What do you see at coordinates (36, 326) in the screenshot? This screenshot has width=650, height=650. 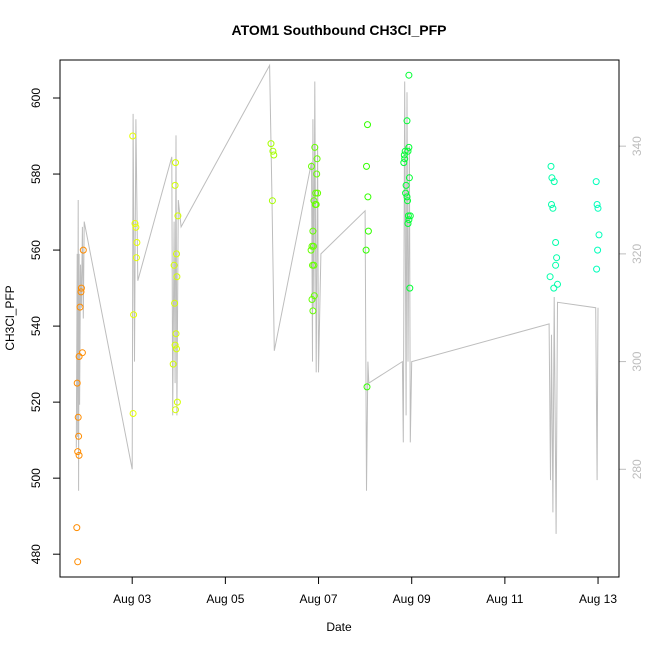 I see `y-tick-label: 540` at bounding box center [36, 326].